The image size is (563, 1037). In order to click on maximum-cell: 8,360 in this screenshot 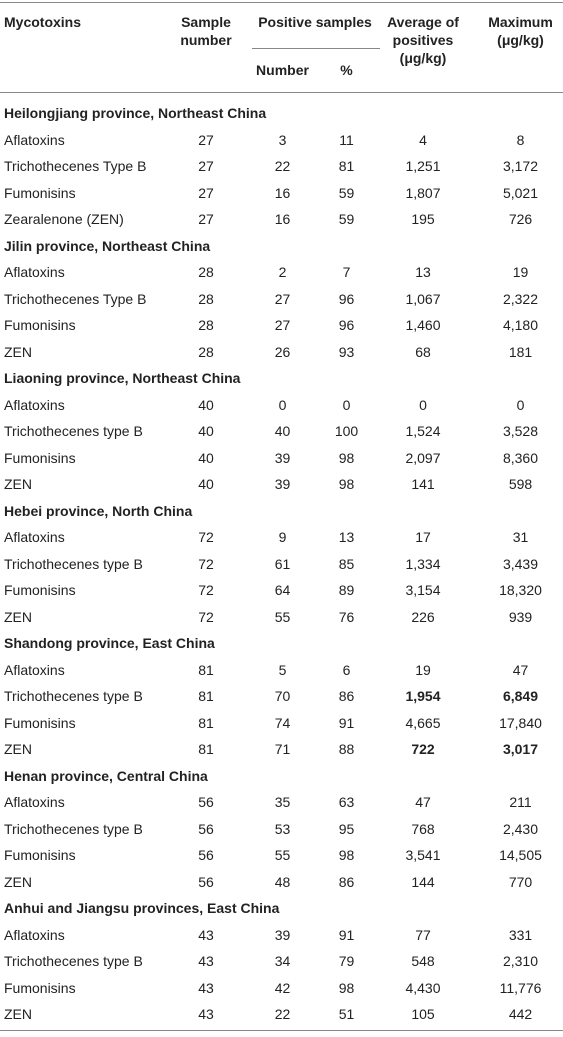, I will do `click(520, 457)`.